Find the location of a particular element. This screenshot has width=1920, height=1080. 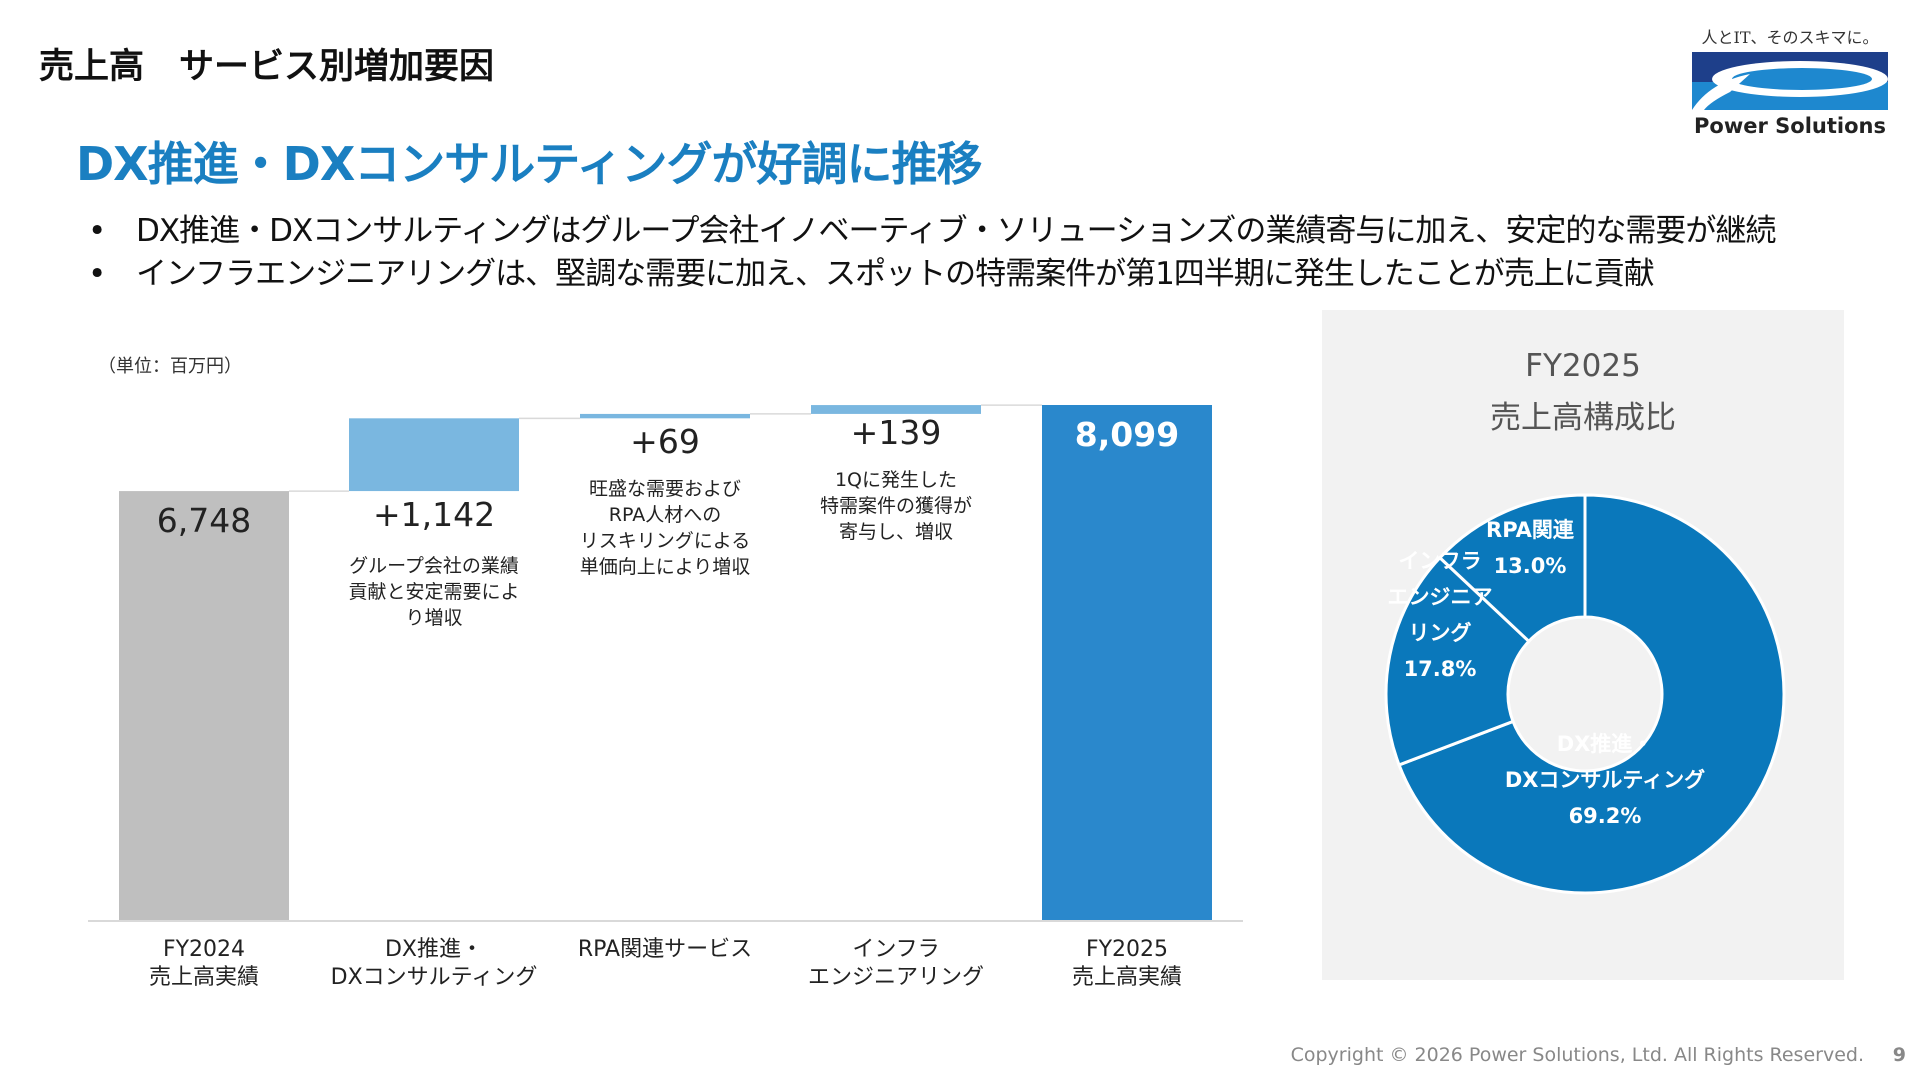

slice-percent: 17.8% is located at coordinates (1440, 669).